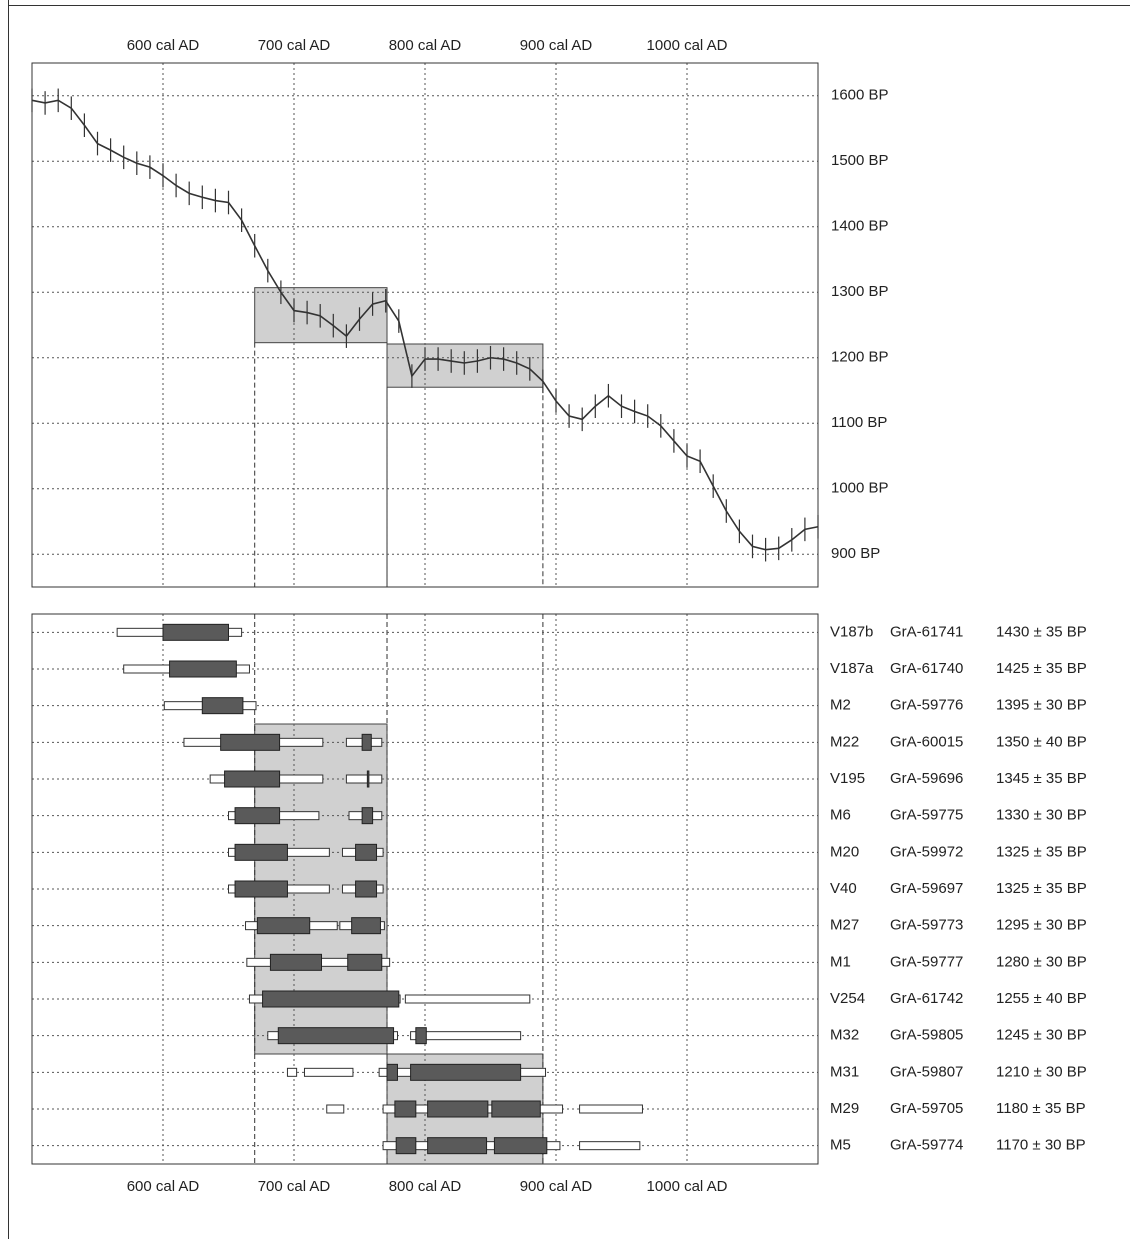  What do you see at coordinates (926, 1145) in the screenshot?
I see `lab-code: GrA-59774` at bounding box center [926, 1145].